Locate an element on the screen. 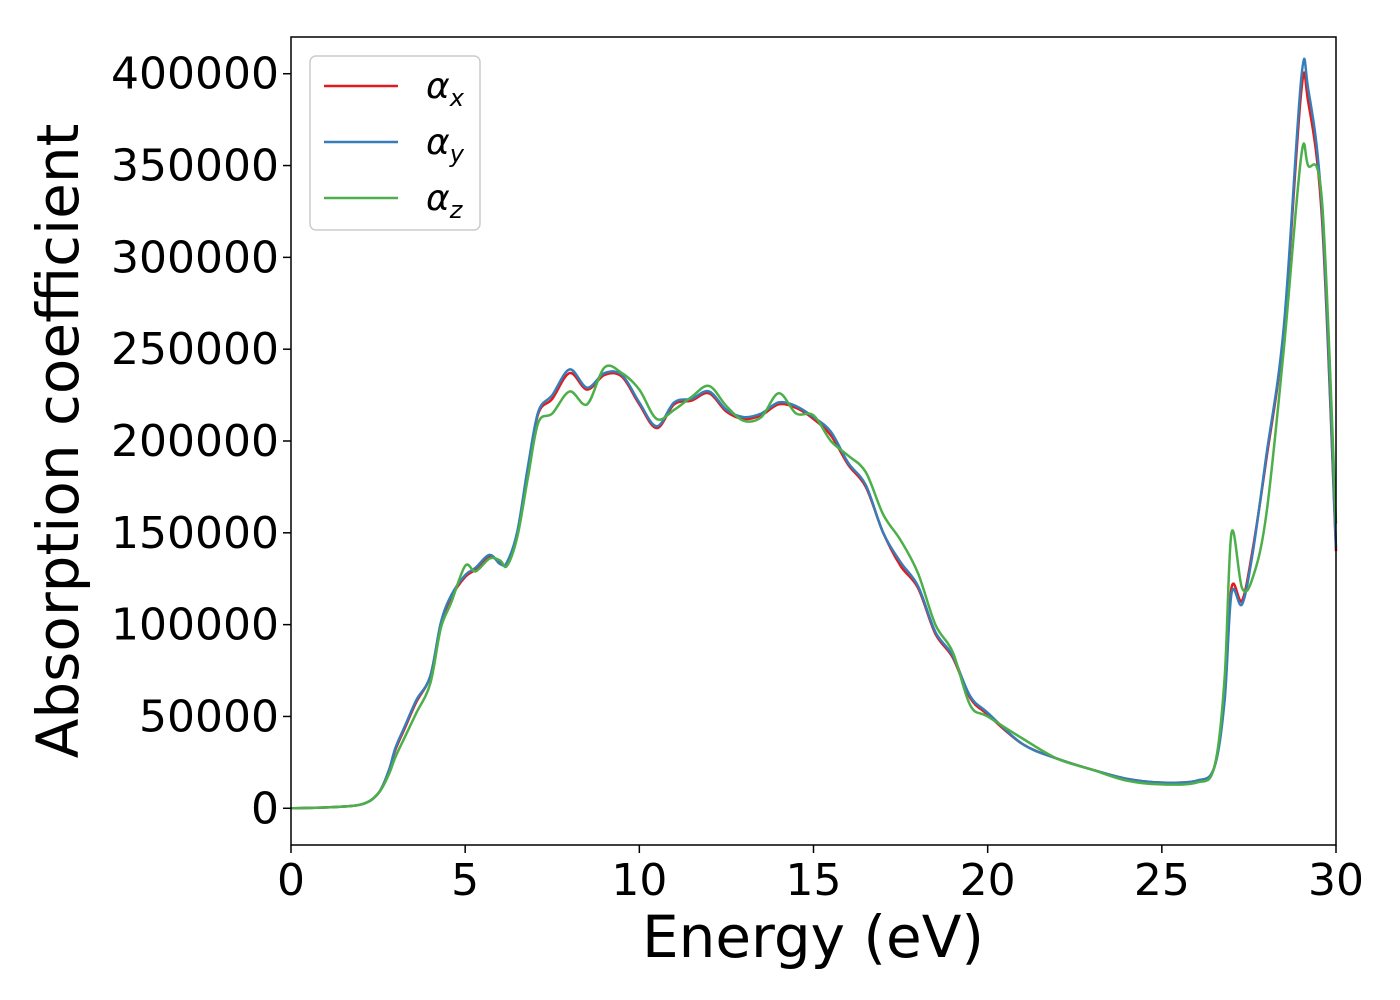 The image size is (1400, 1000). y-axis-title: Absorption coefficient is located at coordinates (58, 441).